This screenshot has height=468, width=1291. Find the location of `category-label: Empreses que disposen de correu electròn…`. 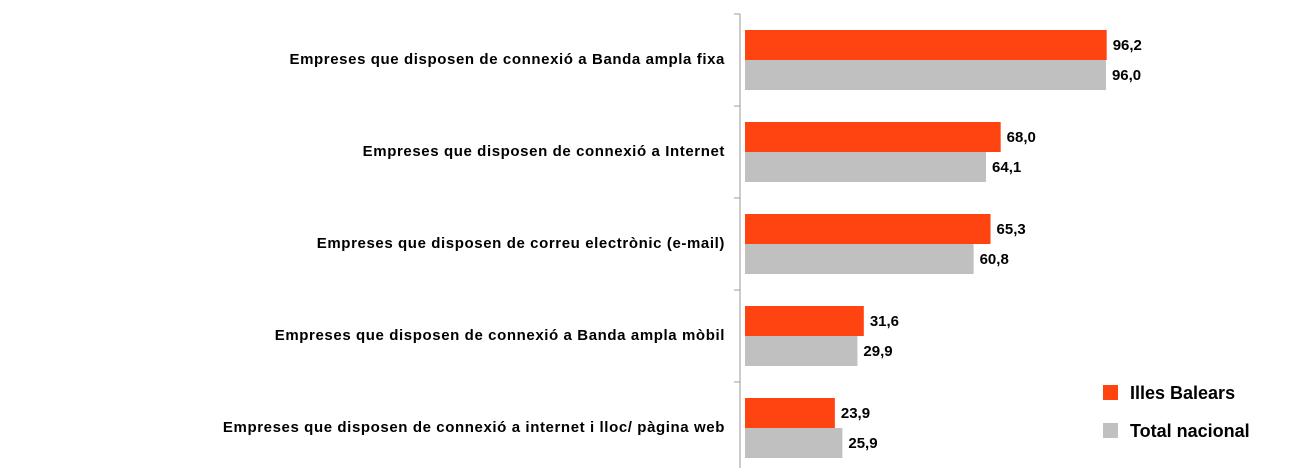

category-label: Empreses que disposen de correu electròn… is located at coordinates (521, 243).